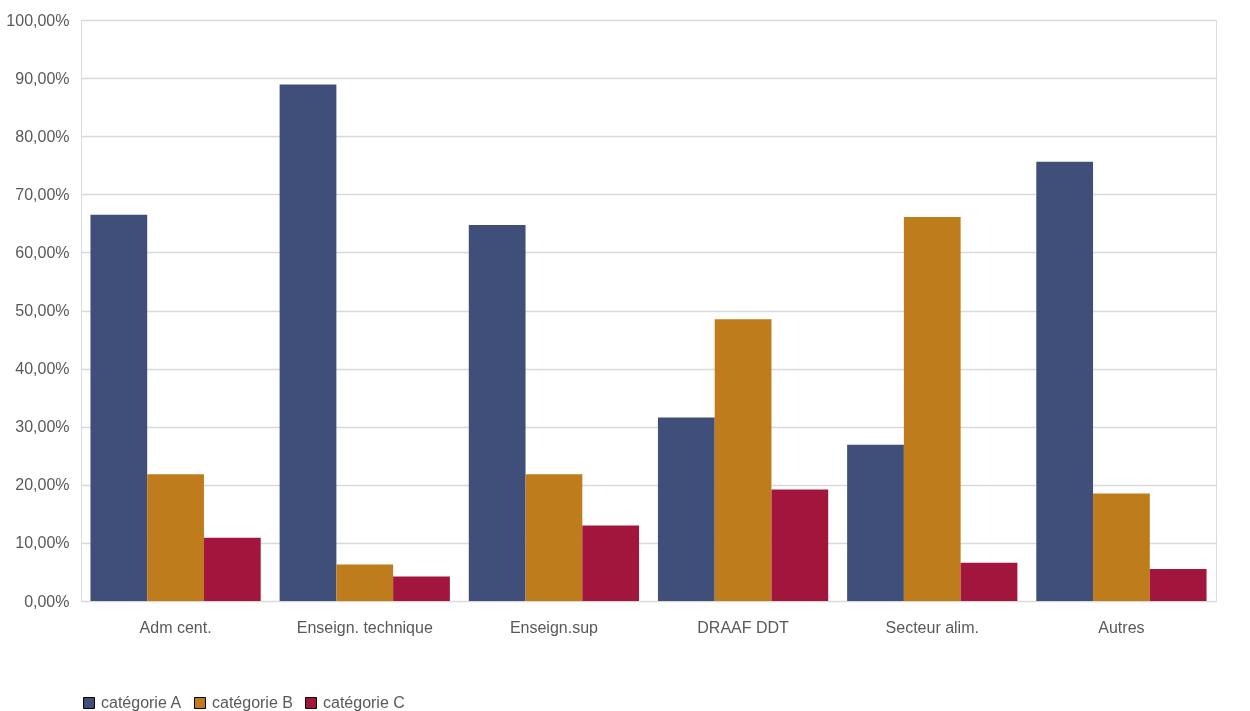 Image resolution: width=1250 pixels, height=711 pixels. Describe the element at coordinates (1121, 627) in the screenshot. I see `x-tick-label: Autres` at that location.